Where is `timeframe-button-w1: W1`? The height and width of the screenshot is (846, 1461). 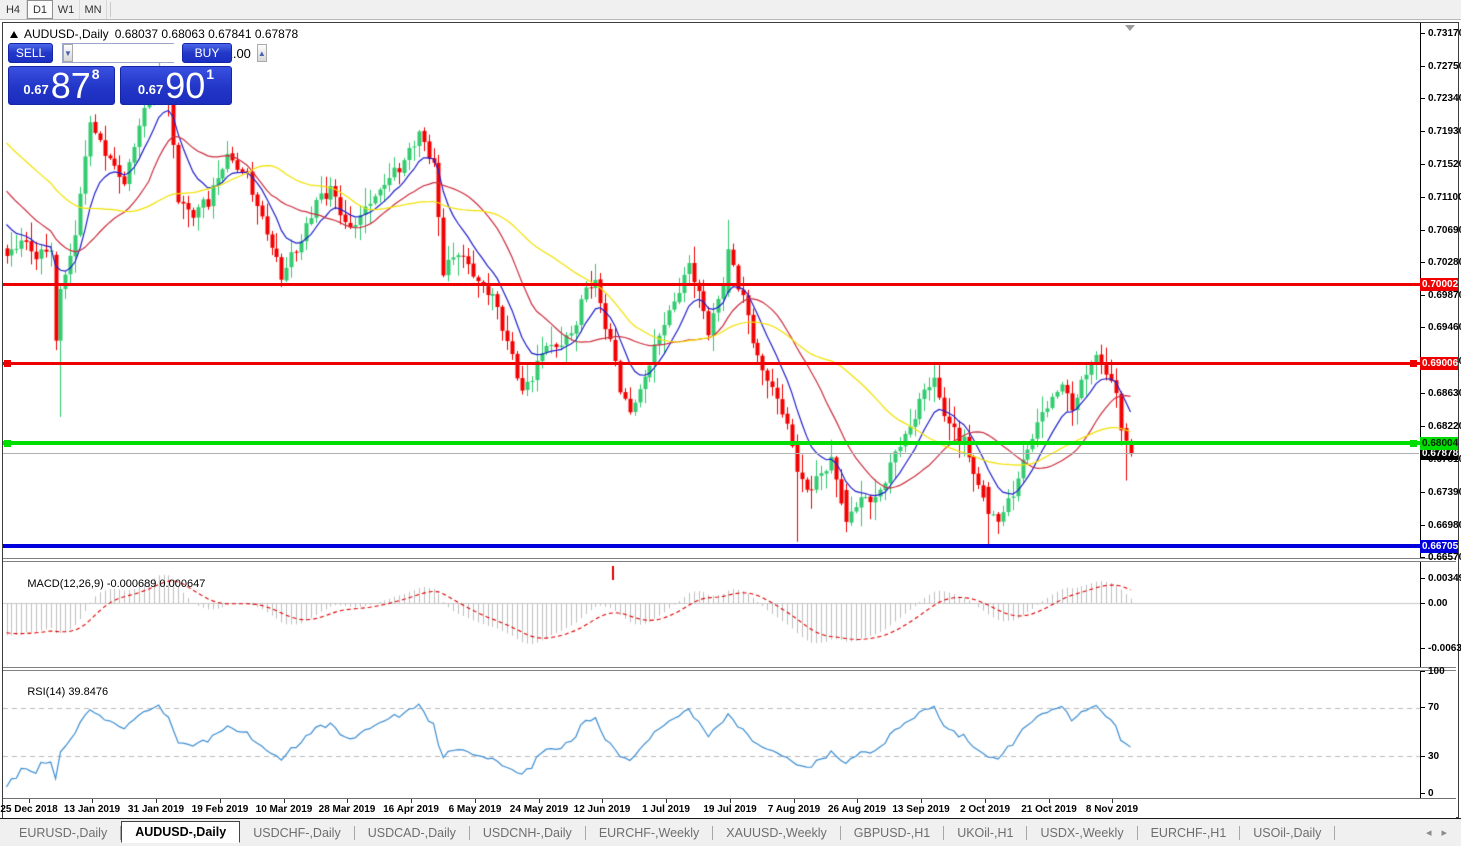
timeframe-button-w1: W1 is located at coordinates (66, 9).